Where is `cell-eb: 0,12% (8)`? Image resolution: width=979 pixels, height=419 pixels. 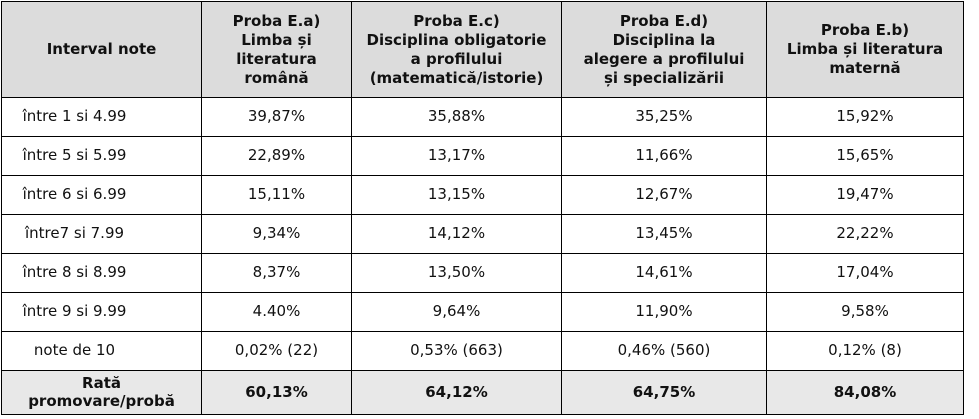 cell-eb: 0,12% (8) is located at coordinates (865, 350).